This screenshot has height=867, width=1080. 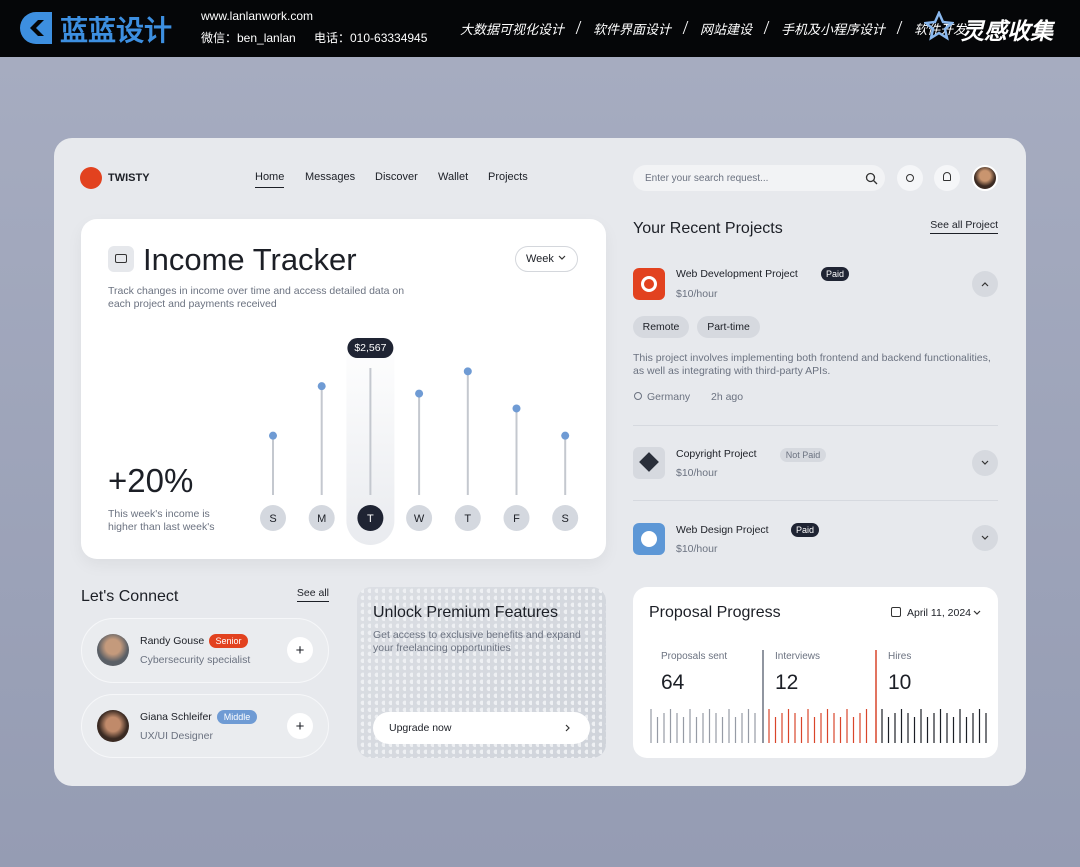 I want to click on upgrade-button, so click(x=481, y=728).